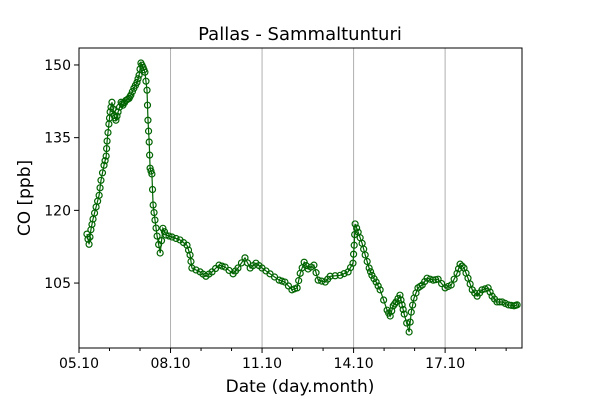 The image size is (600, 404). Describe the element at coordinates (57, 139) in the screenshot. I see `y-tick-label: 135` at that location.